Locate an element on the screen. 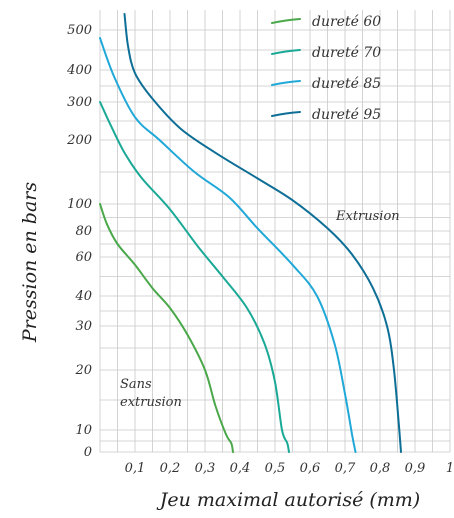 This screenshot has height=518, width=454. y-tick-label: 40 is located at coordinates (83, 296).